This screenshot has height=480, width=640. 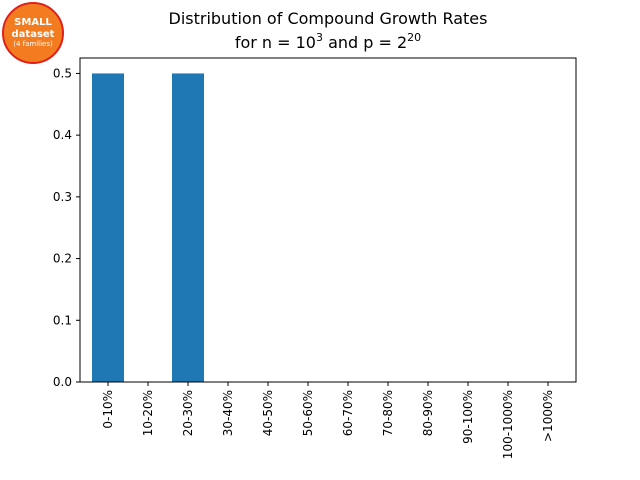 I want to click on badge-line-2: dataset, so click(x=33, y=34).